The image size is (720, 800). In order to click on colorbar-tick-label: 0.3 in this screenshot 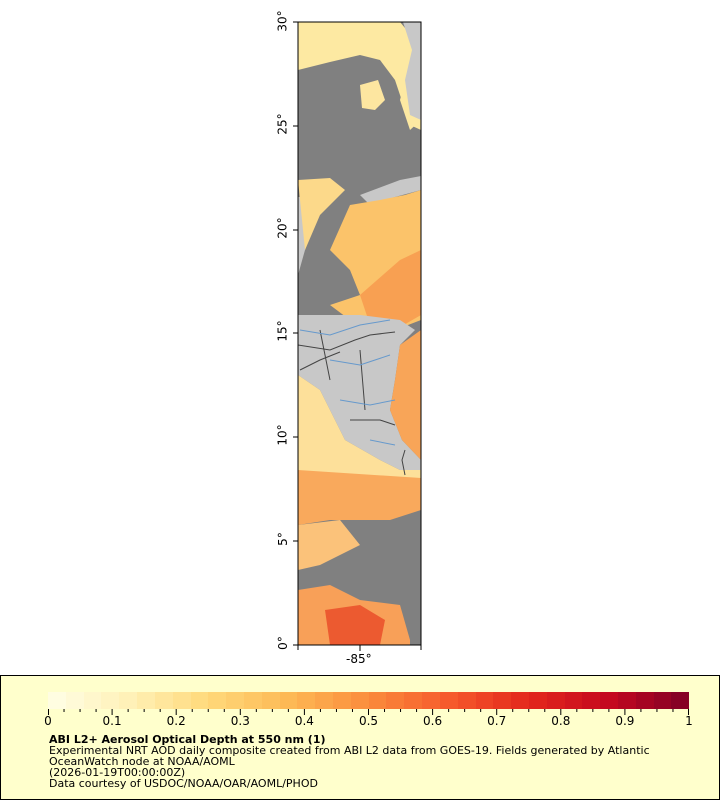, I will do `click(240, 721)`.